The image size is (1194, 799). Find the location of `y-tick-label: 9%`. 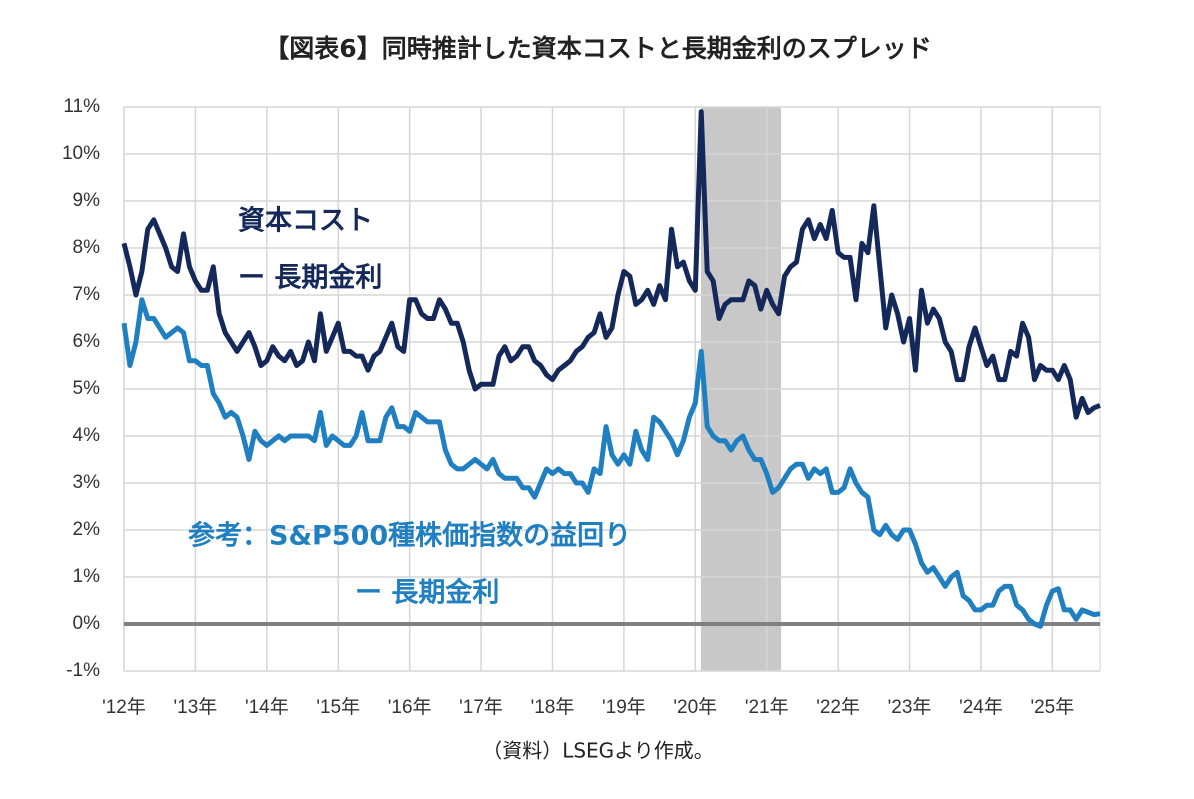

y-tick-label: 9% is located at coordinates (87, 200).